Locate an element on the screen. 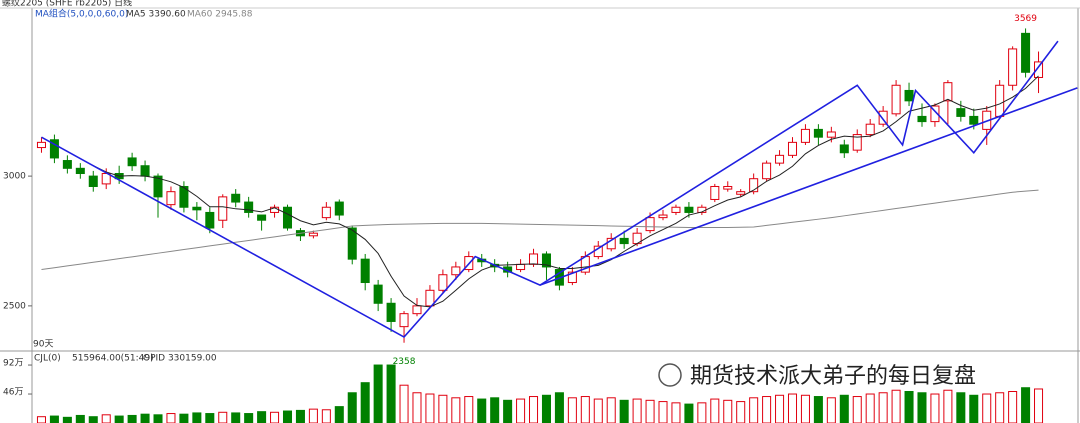  watermark: 期货技术派大弟子的每日复盘 is located at coordinates (833, 376).